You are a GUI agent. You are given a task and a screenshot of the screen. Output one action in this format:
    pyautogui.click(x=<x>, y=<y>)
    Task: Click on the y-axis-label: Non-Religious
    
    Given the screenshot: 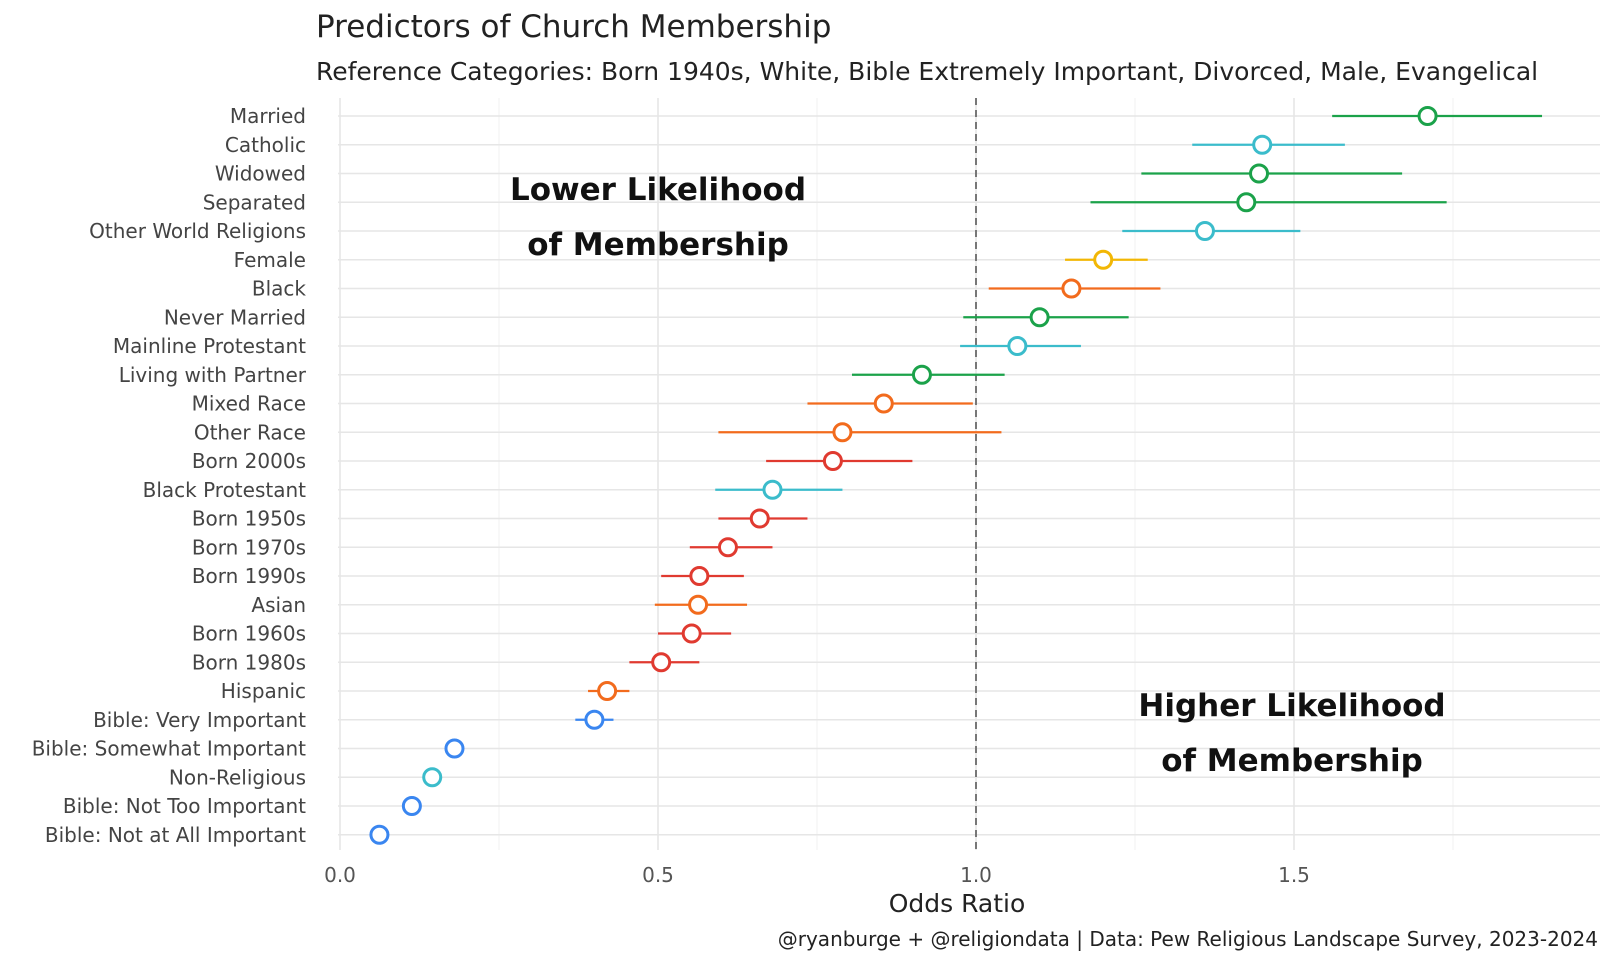 What is the action you would take?
    pyautogui.click(x=237, y=777)
    